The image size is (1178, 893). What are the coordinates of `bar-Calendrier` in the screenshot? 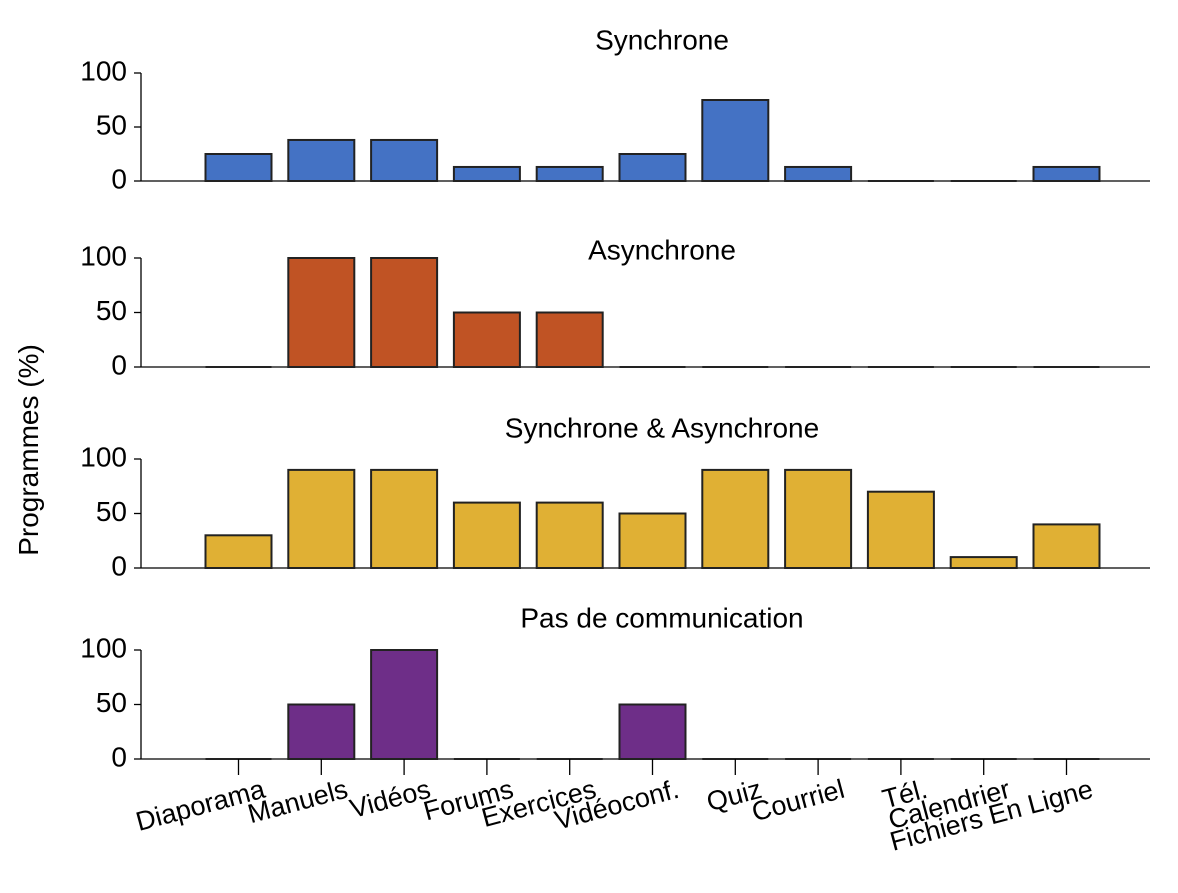 It's located at (983, 562).